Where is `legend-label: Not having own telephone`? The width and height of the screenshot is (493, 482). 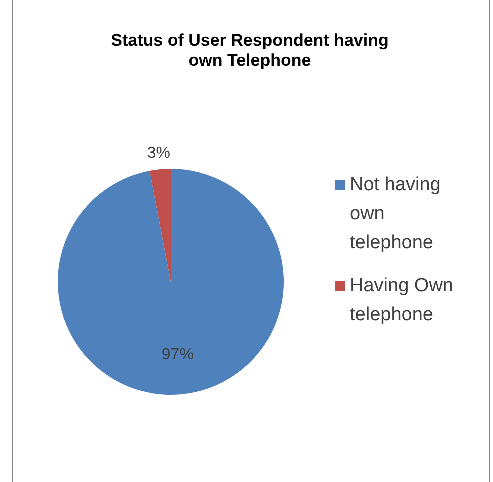 legend-label: Not having own telephone is located at coordinates (395, 214).